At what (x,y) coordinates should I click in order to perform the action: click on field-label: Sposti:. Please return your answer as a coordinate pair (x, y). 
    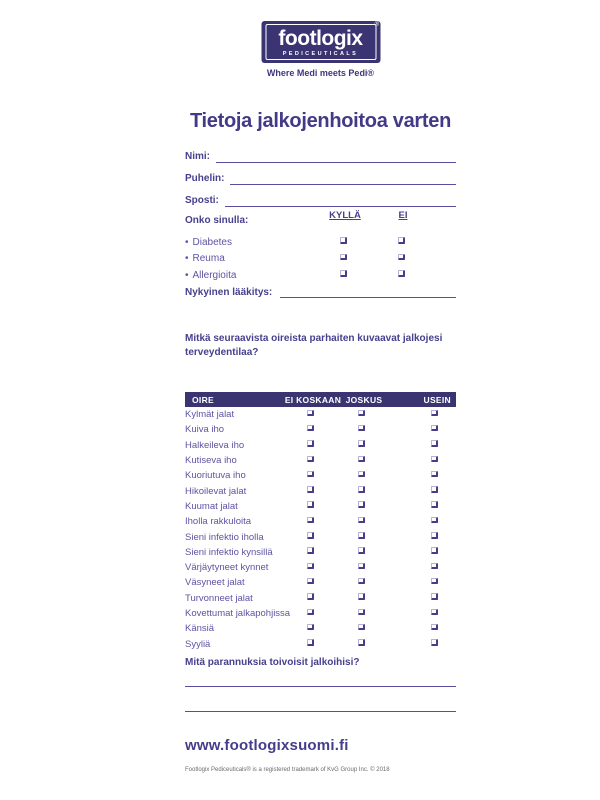
    Looking at the image, I should click on (202, 200).